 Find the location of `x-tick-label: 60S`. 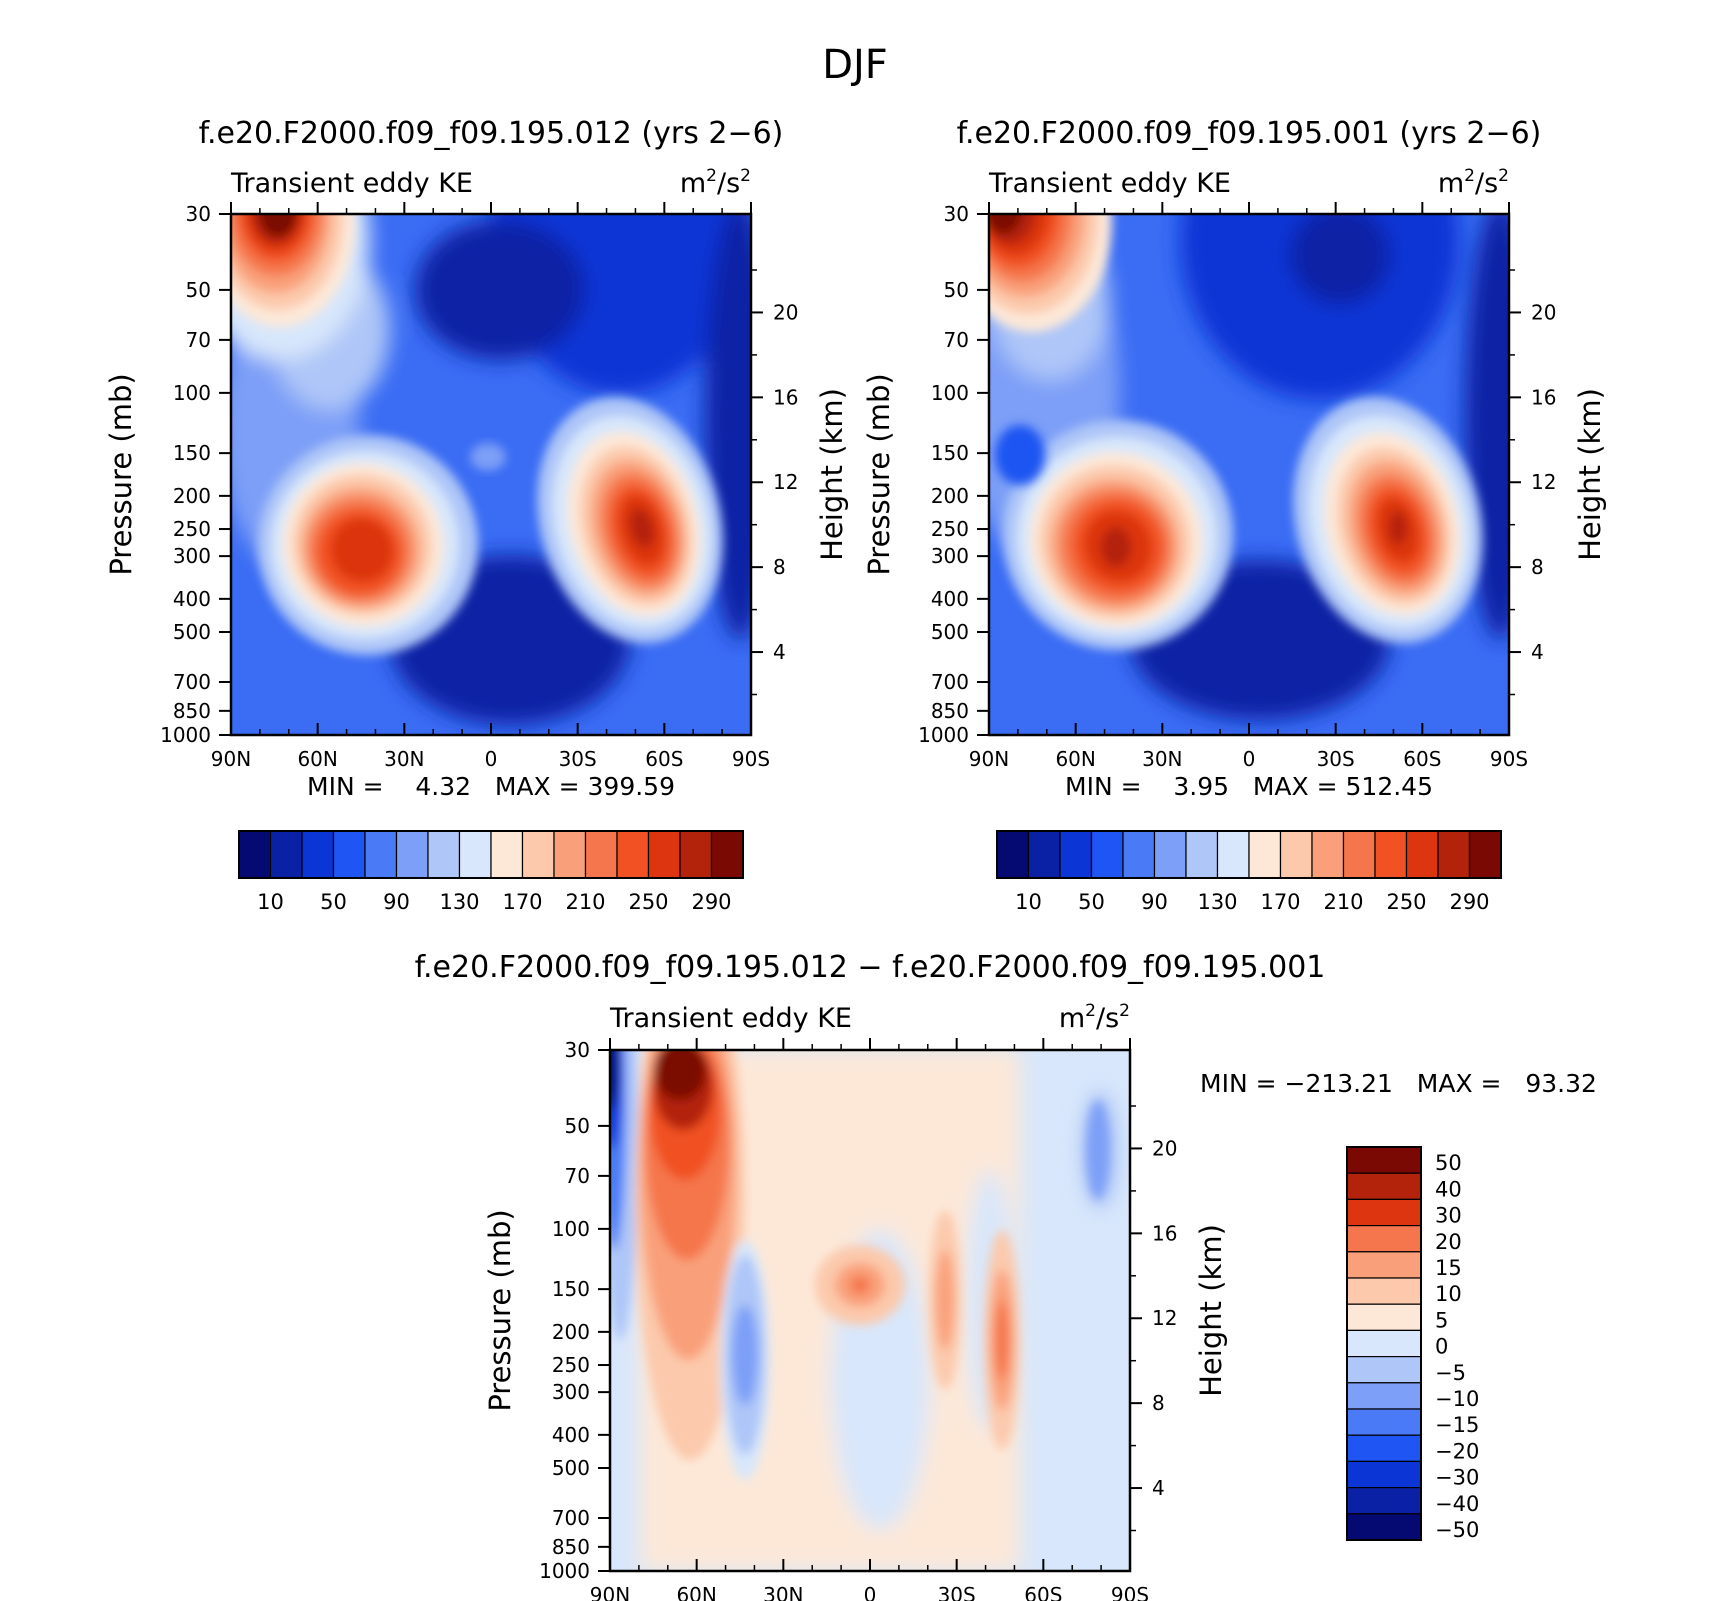

x-tick-label: 60S is located at coordinates (664, 759).